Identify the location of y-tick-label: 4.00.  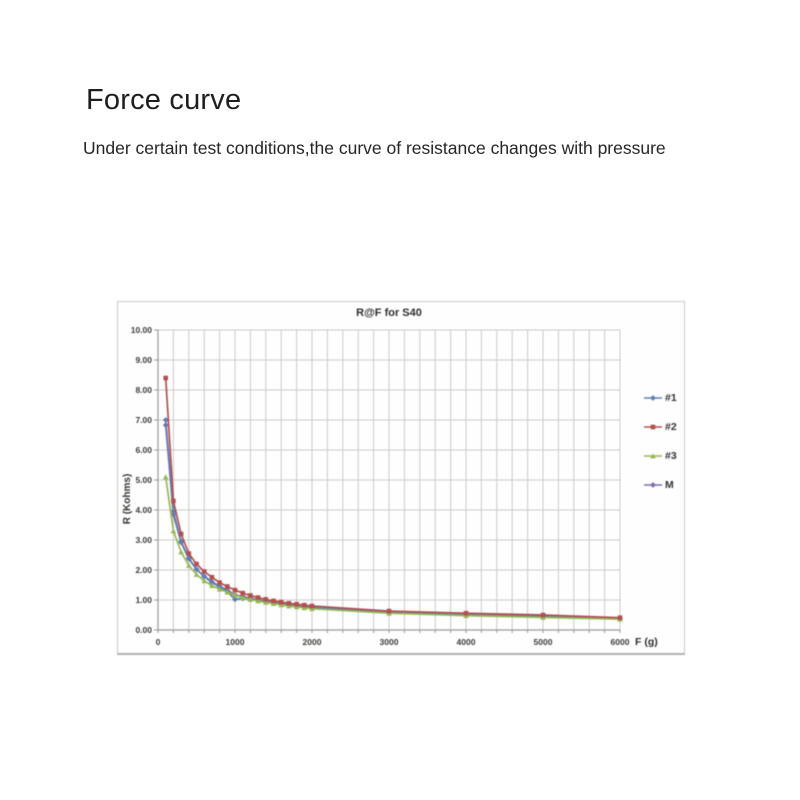
(143, 510).